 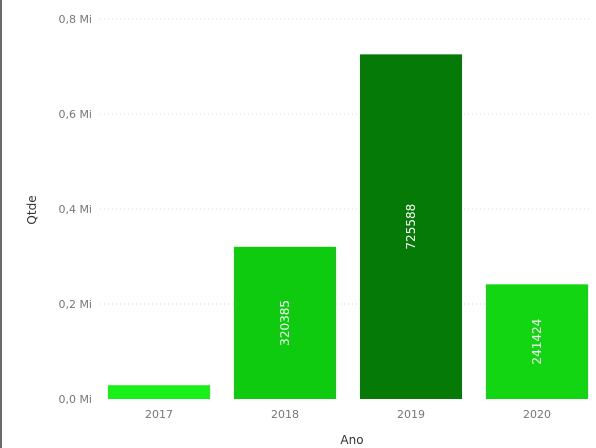 What do you see at coordinates (75, 399) in the screenshot?
I see `y-tick-label: 0,0 Mi` at bounding box center [75, 399].